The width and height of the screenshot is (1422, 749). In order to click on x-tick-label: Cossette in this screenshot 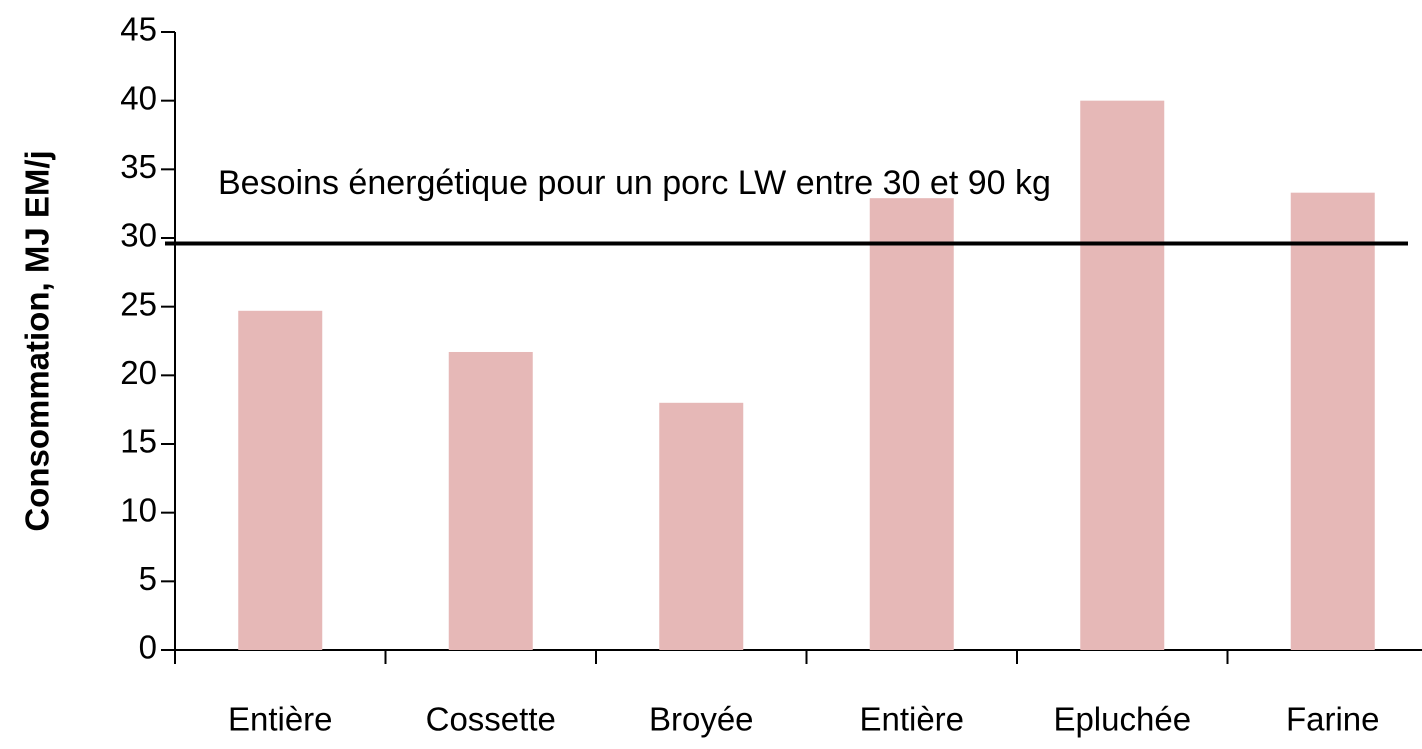, I will do `click(491, 719)`.